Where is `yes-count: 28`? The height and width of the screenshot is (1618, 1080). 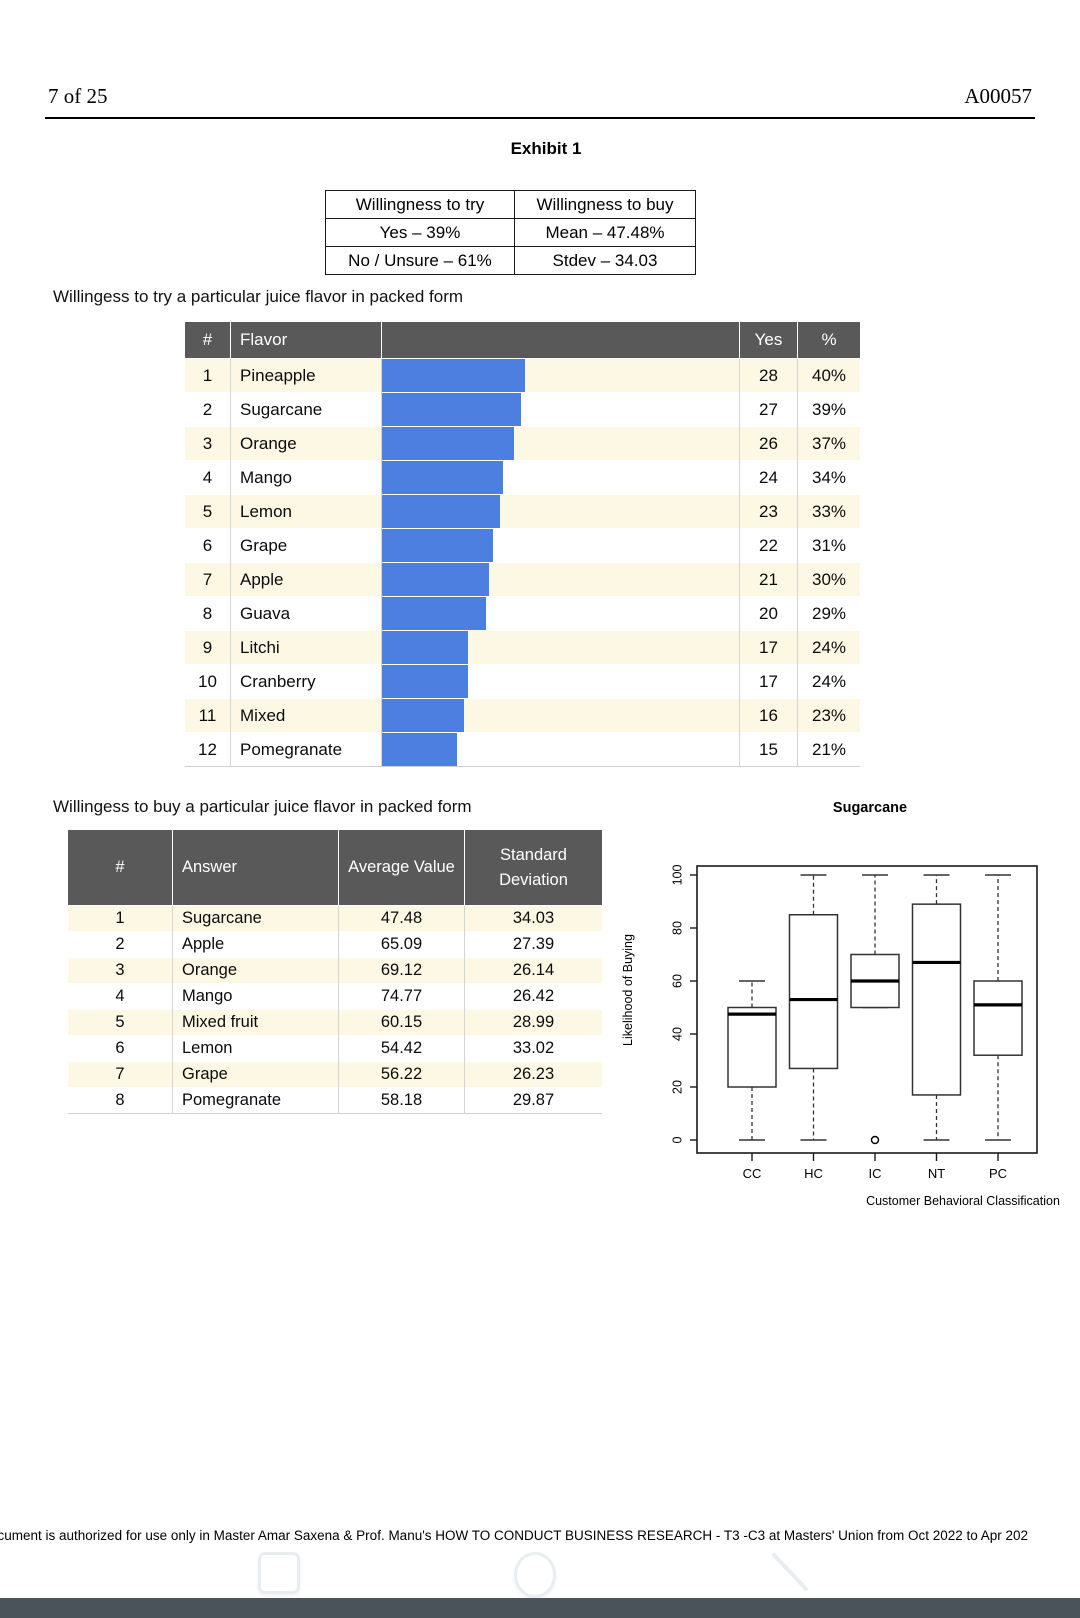 yes-count: 28 is located at coordinates (768, 375).